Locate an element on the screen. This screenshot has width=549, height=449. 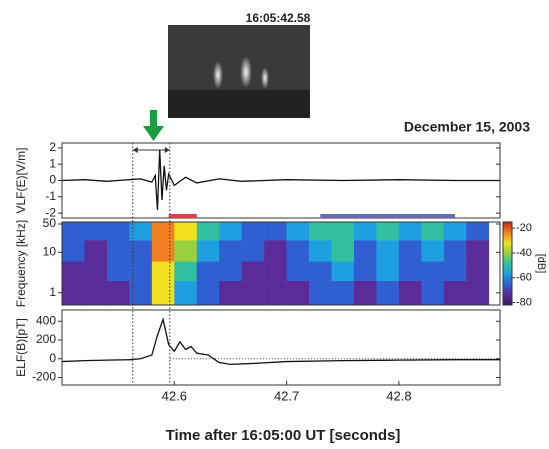
x-tick-label: 42.8 is located at coordinates (398, 395).